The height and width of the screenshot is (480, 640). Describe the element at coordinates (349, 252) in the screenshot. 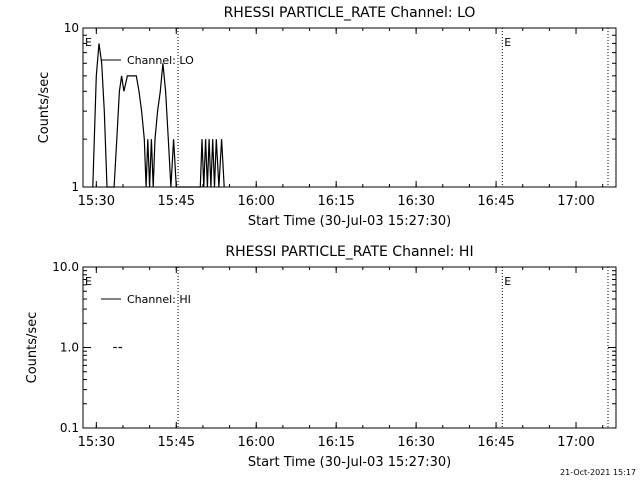

I see `chart-title: RHESSI PARTICLE_RATE Channel: HI` at that location.